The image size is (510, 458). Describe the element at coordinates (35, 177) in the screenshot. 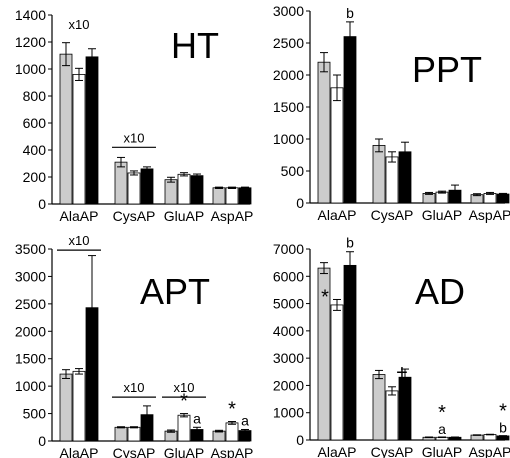

I see `y-tick-label: 200` at that location.